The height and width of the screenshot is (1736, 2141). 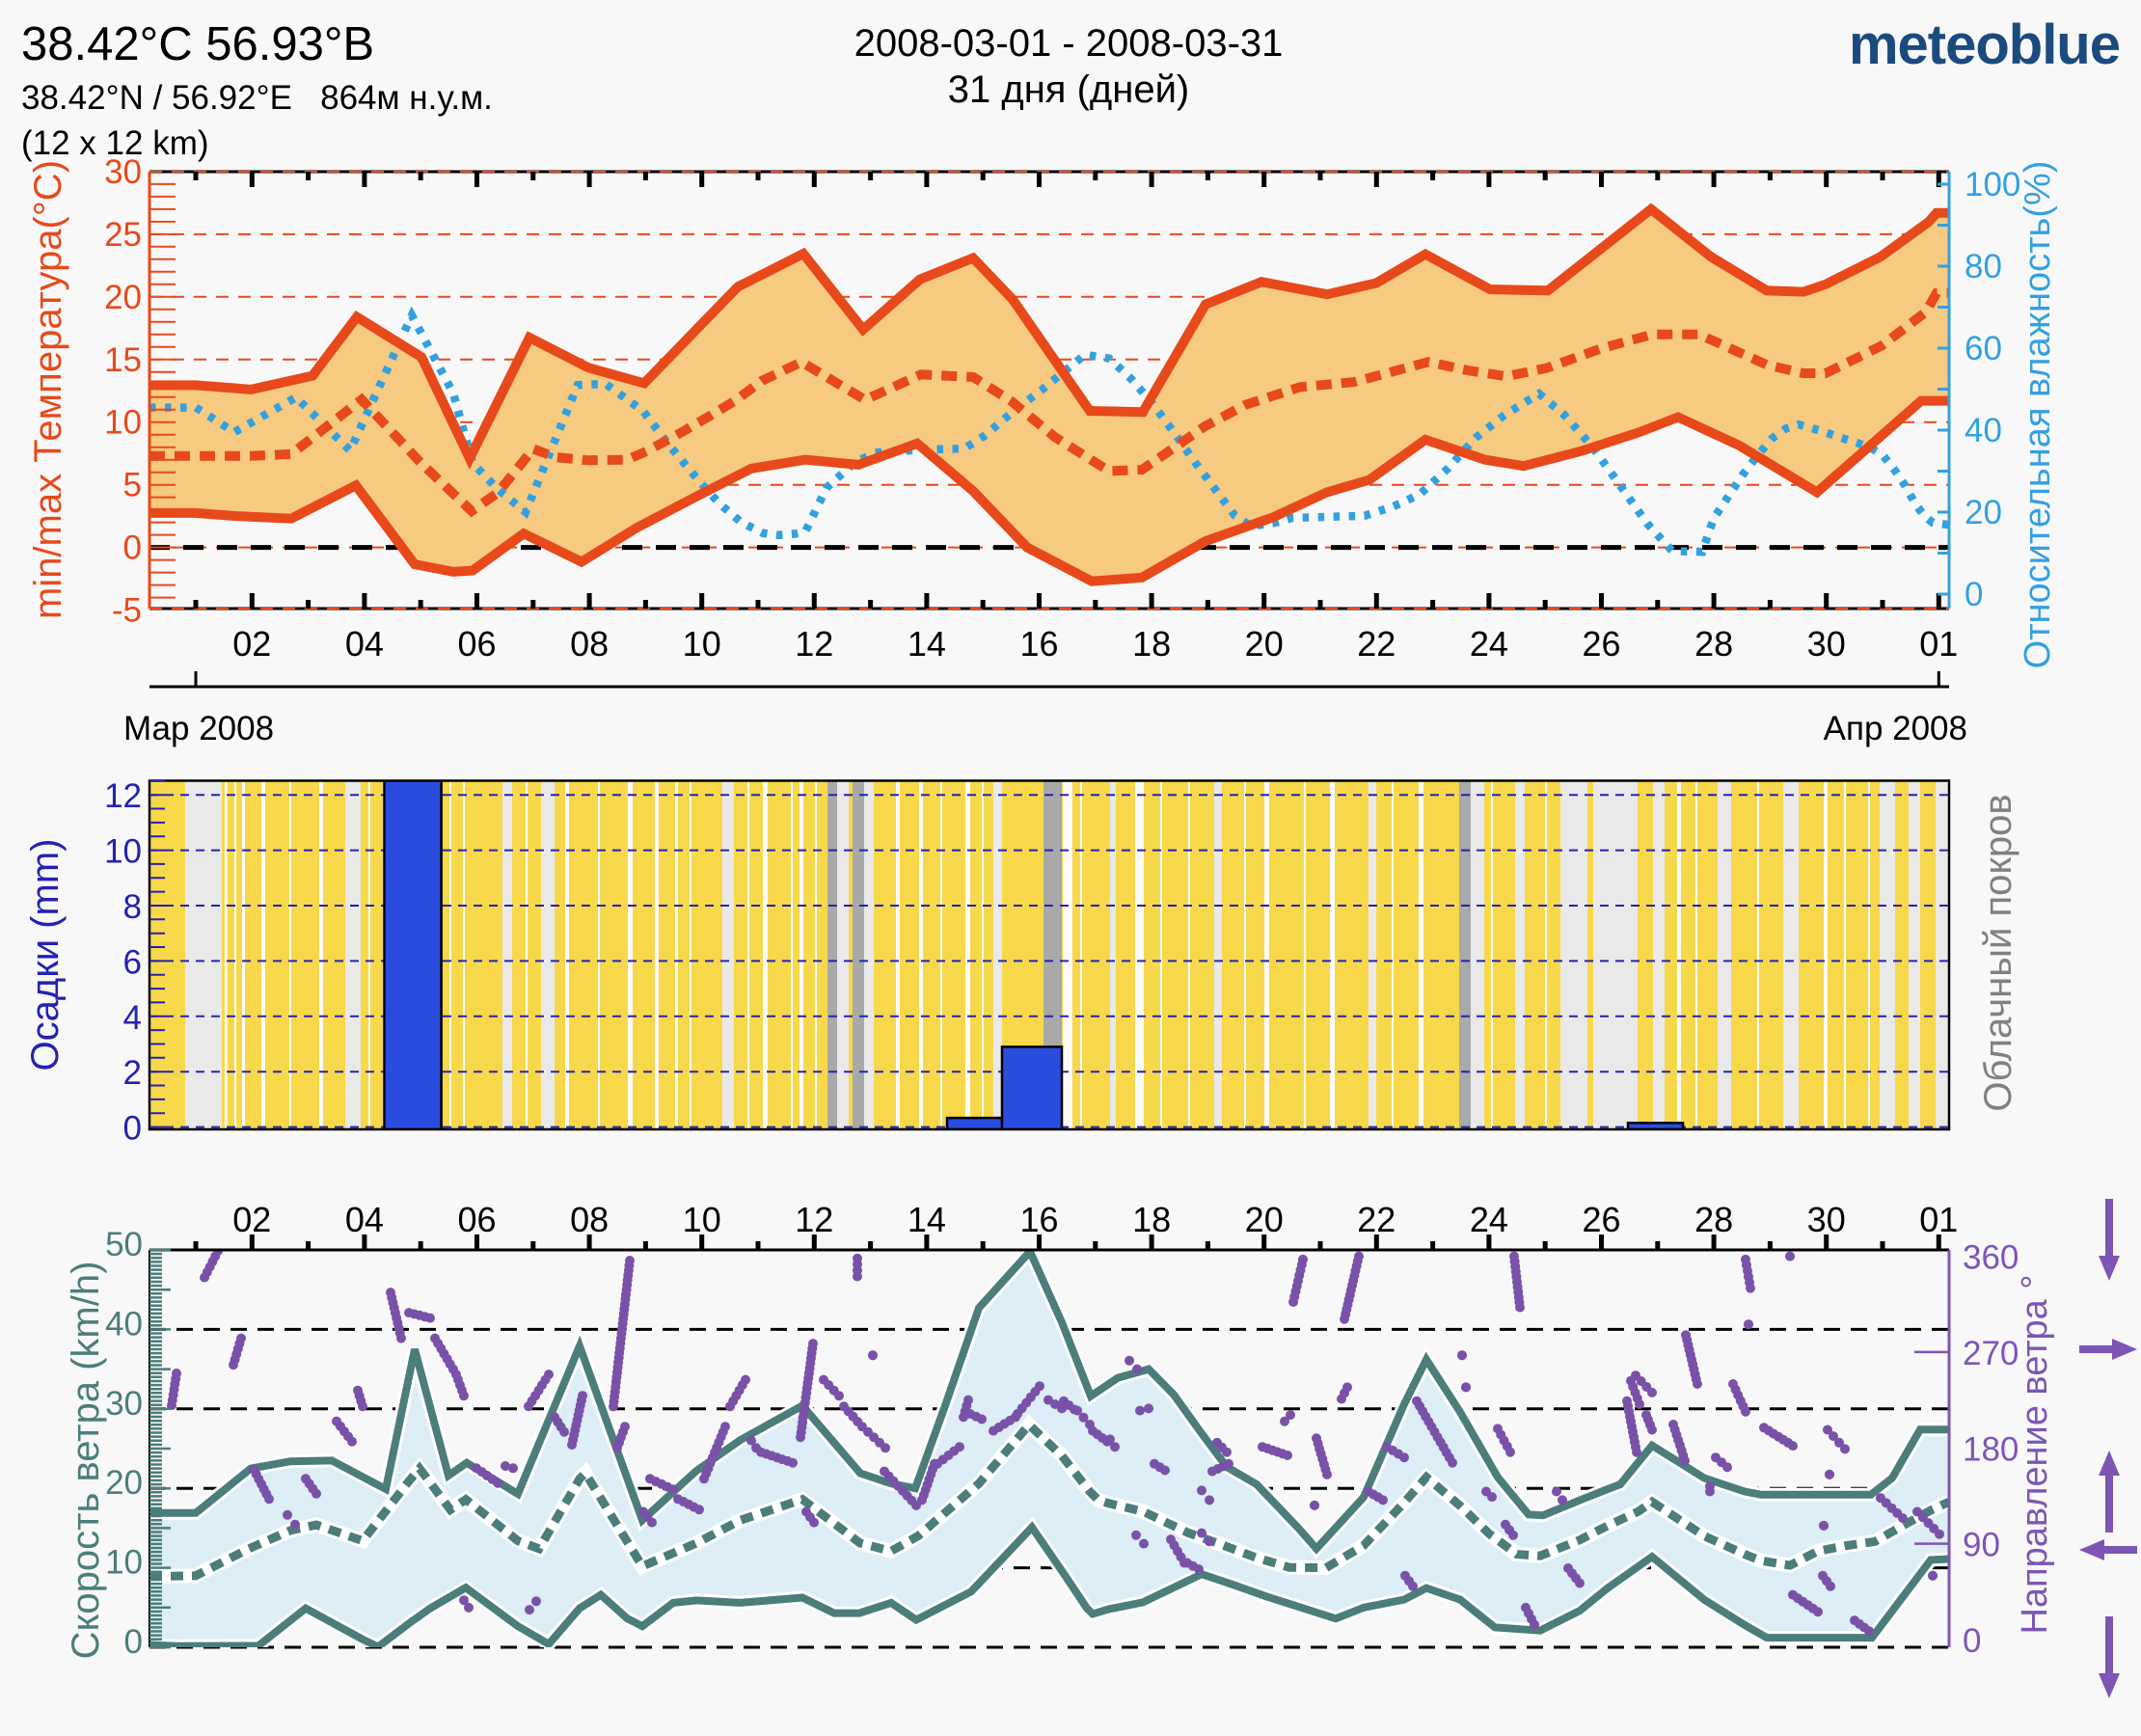 I want to click on svg-text: 4, so click(x=132, y=1018).